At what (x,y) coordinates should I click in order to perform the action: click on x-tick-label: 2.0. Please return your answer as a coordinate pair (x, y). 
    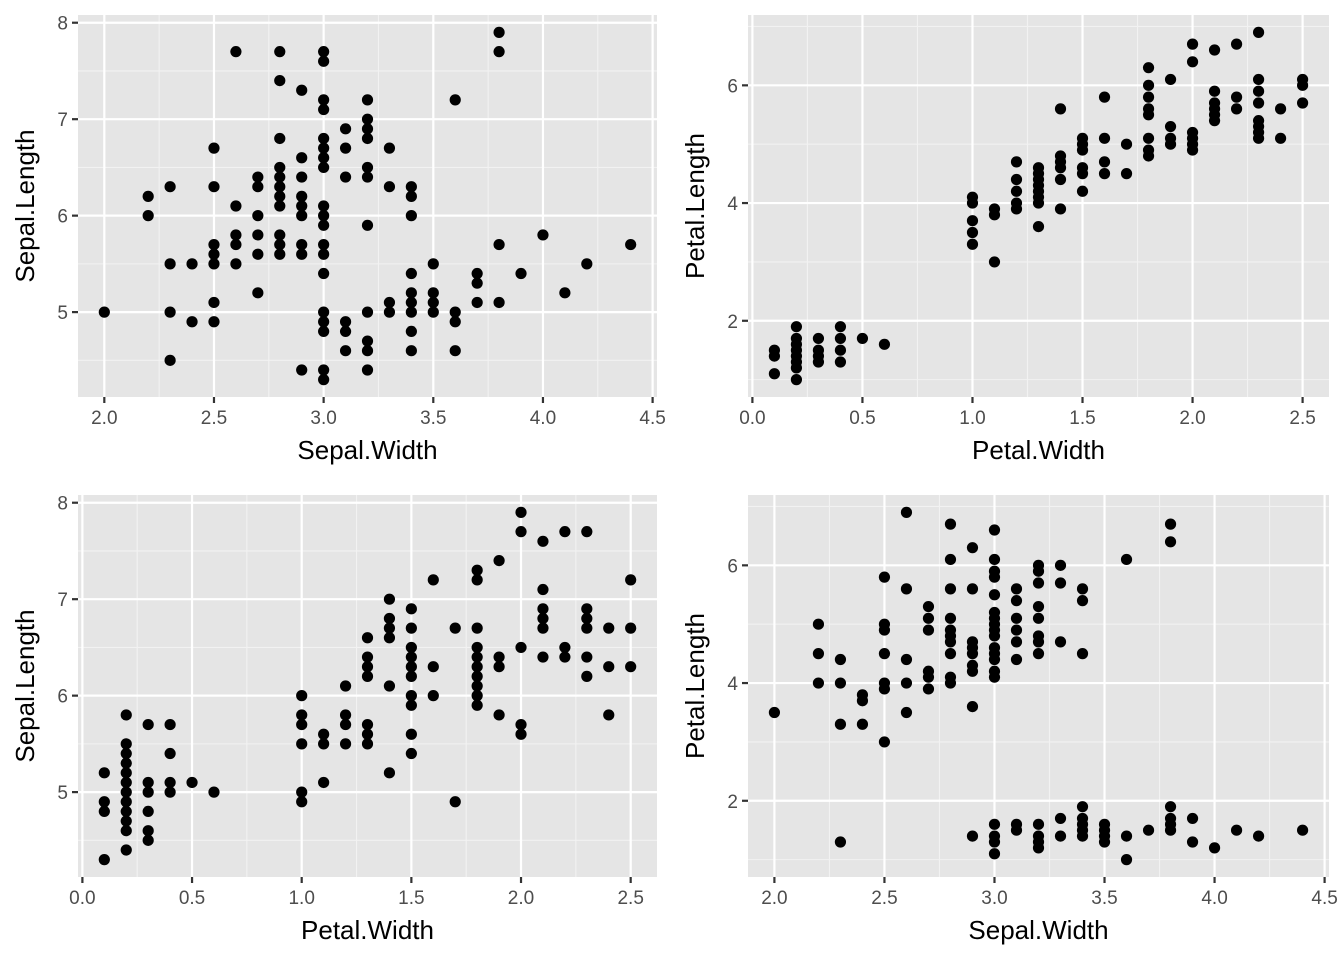
    Looking at the image, I should click on (1192, 418).